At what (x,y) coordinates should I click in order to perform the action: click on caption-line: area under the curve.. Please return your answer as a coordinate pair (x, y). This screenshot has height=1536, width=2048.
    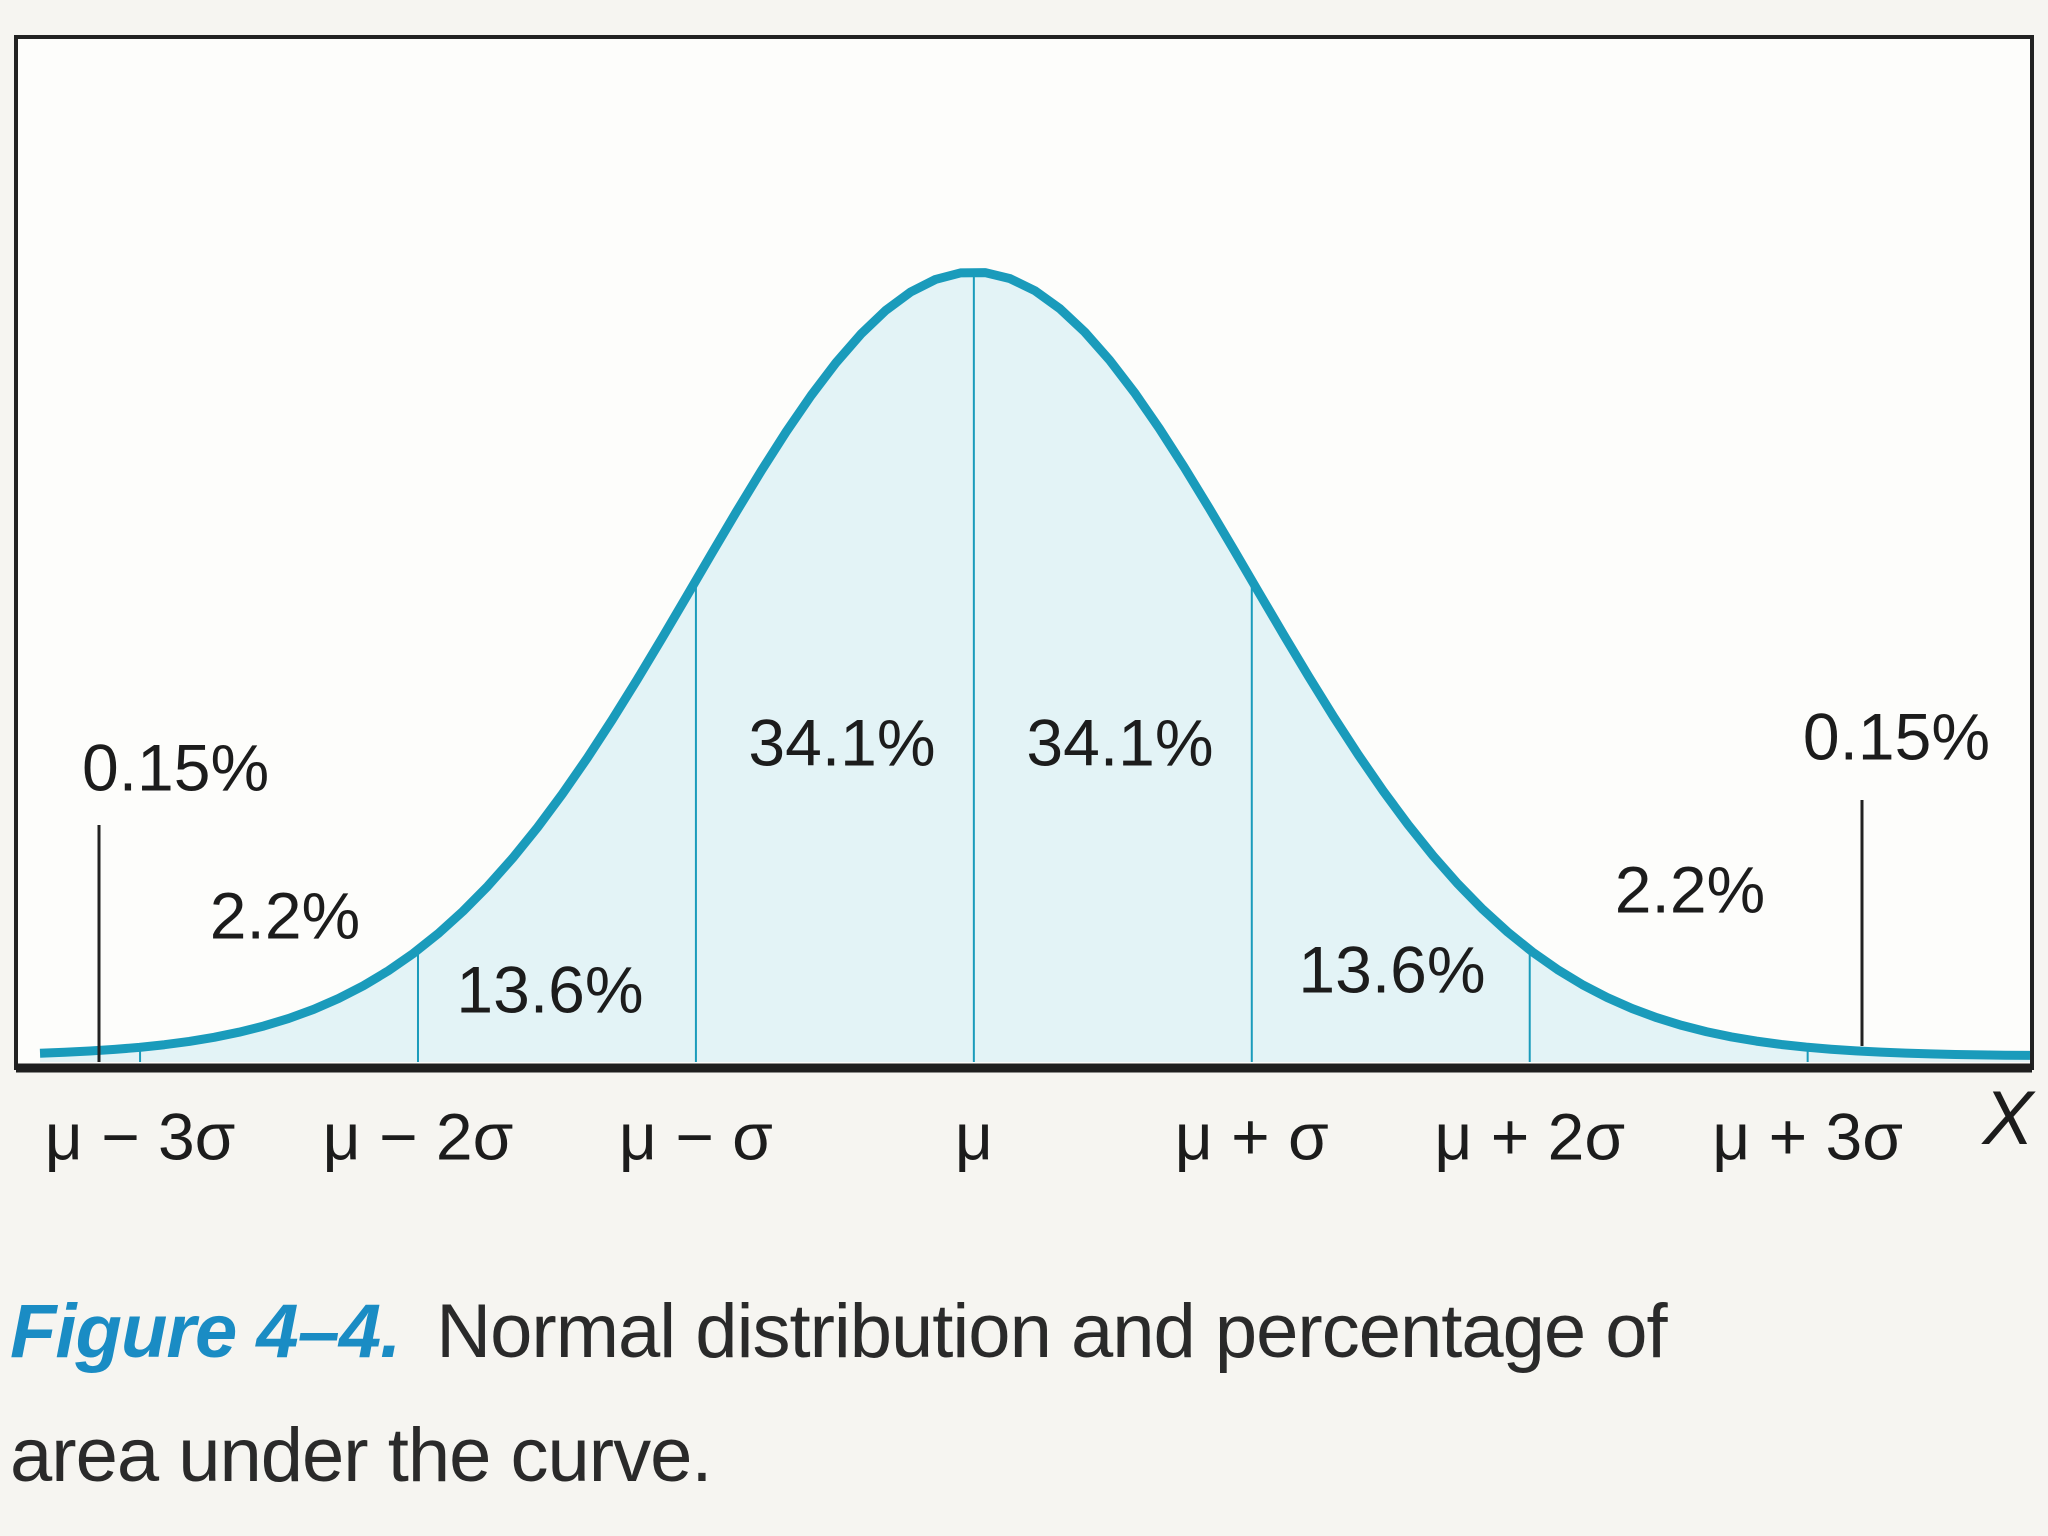
    Looking at the image, I should click on (361, 1455).